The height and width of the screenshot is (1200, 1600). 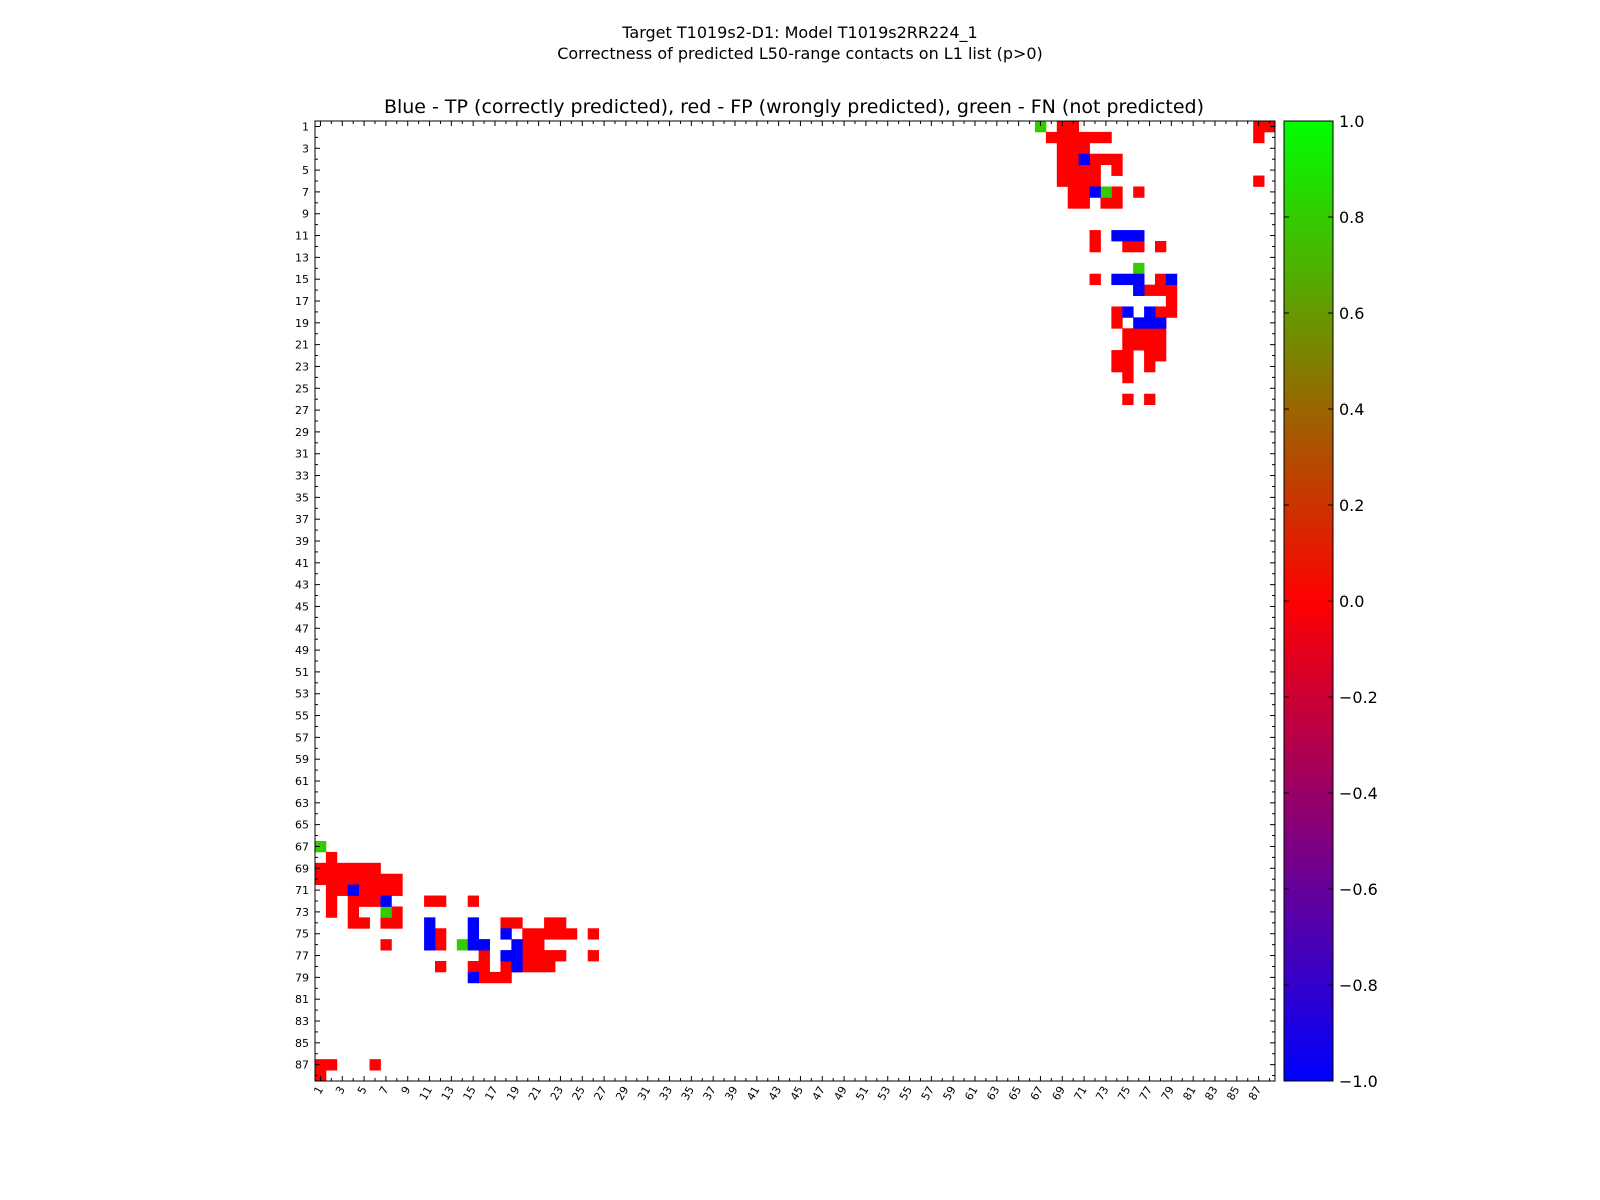 What do you see at coordinates (302, 585) in the screenshot?
I see `y-tick-label: 43` at bounding box center [302, 585].